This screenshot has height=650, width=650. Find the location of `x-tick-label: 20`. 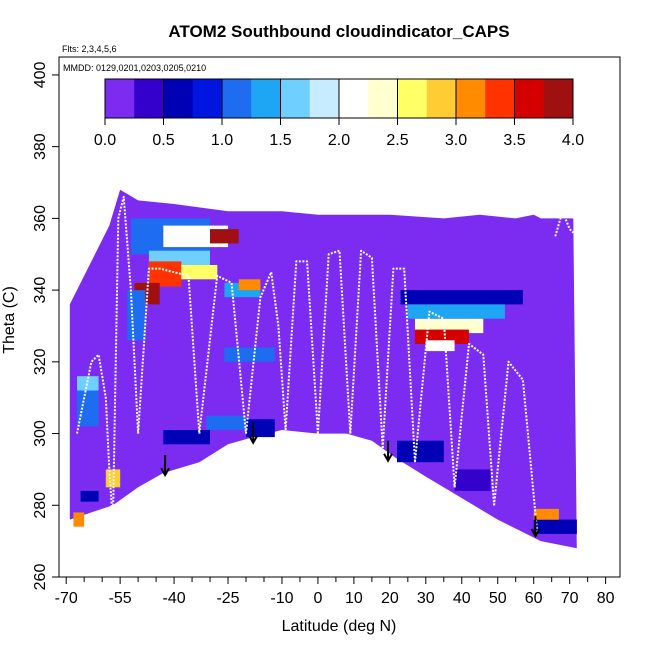

x-tick-label: 20 is located at coordinates (390, 598).